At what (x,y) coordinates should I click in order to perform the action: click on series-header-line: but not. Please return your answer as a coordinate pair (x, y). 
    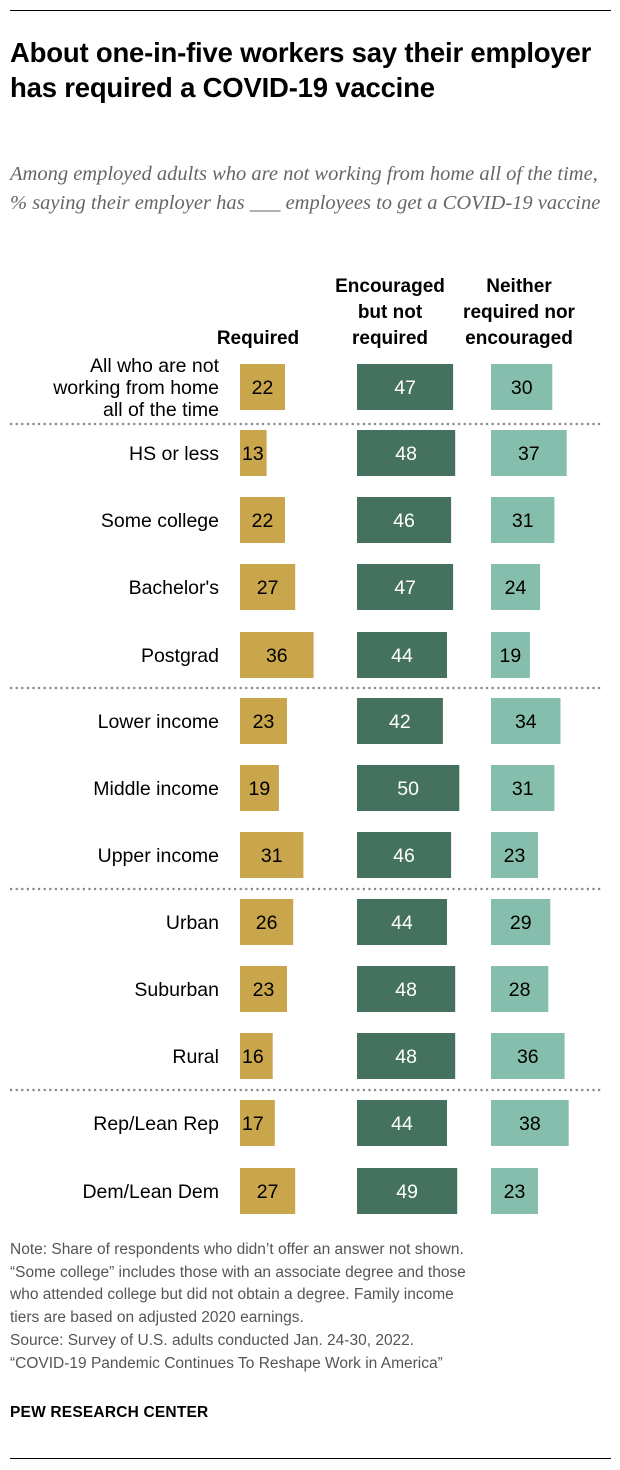
    Looking at the image, I should click on (390, 312).